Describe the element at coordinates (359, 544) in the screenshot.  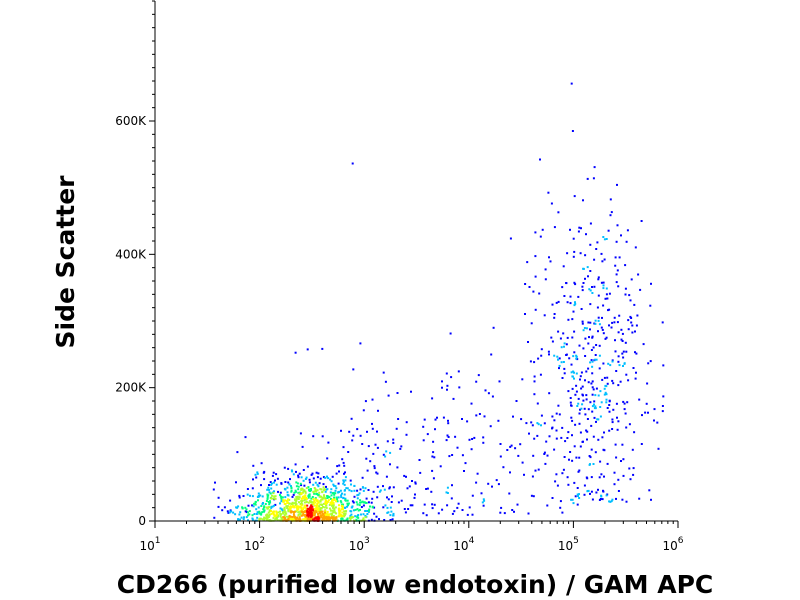
I see `x-tick-label: 103` at that location.